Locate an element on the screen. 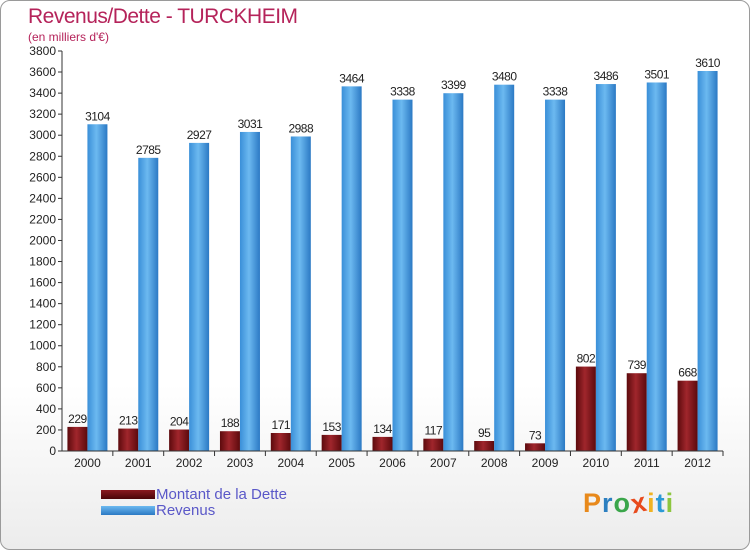 The height and width of the screenshot is (550, 750). chart-subtitle: (en milliers d'€) is located at coordinates (68, 37).